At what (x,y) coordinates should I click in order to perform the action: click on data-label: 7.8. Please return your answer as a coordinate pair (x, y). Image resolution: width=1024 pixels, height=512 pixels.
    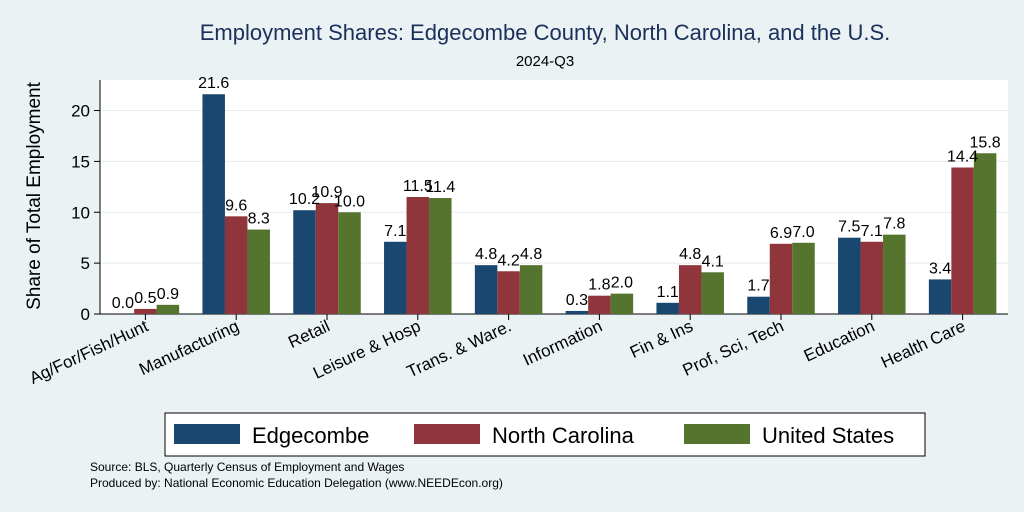
    Looking at the image, I should click on (894, 224).